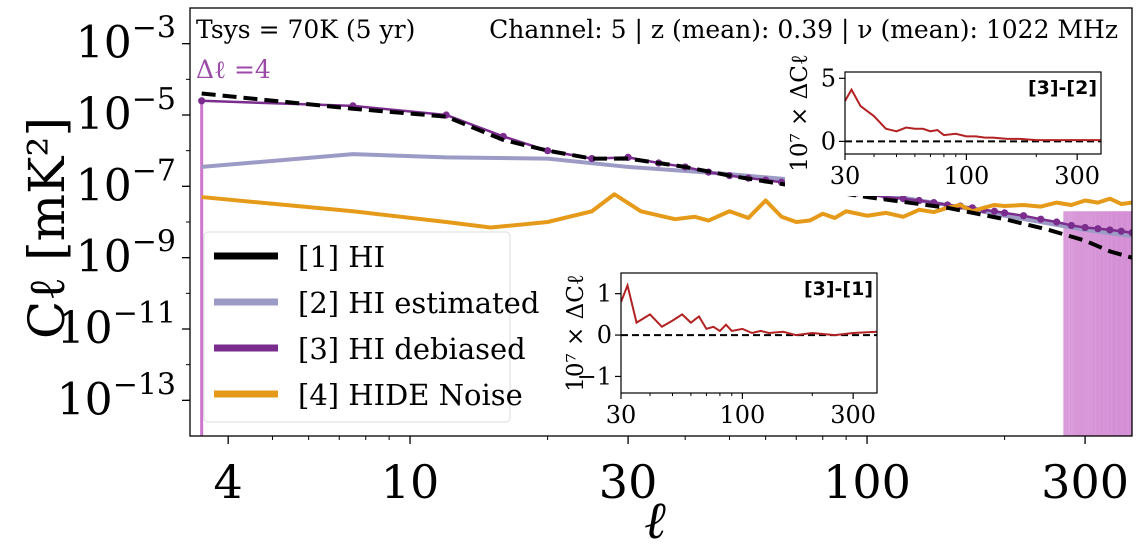 The image size is (1142, 554). I want to click on inset-label: [3]-[1], so click(838, 289).